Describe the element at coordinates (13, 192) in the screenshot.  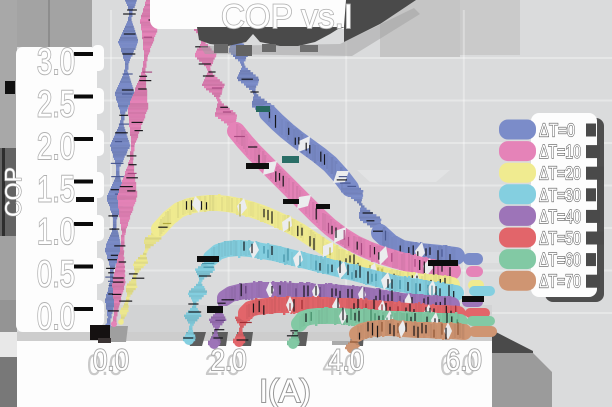
I see `svg-text: COP` at that location.